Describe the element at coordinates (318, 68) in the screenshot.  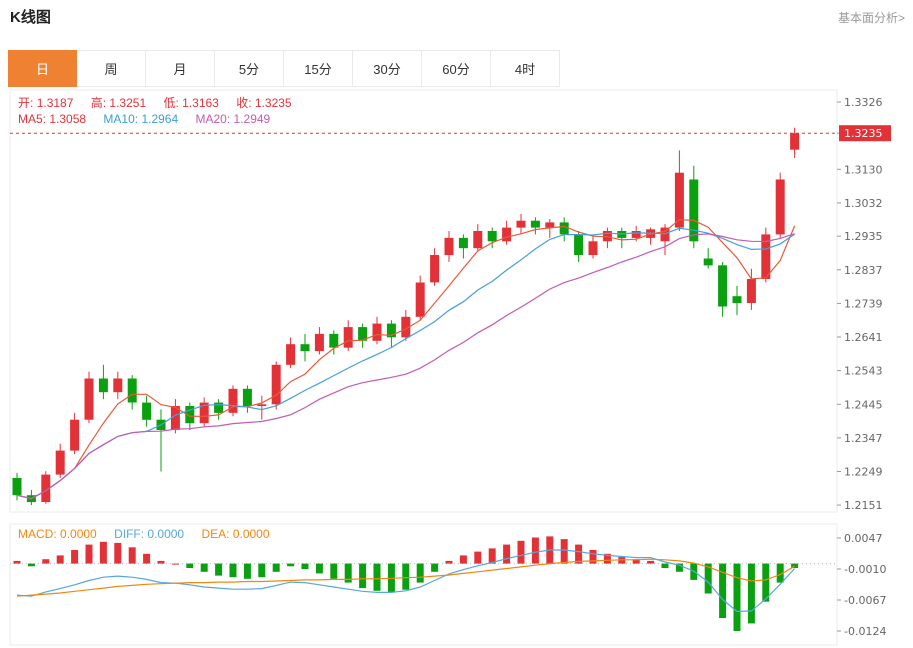
I see `tab-15min: 15分` at that location.